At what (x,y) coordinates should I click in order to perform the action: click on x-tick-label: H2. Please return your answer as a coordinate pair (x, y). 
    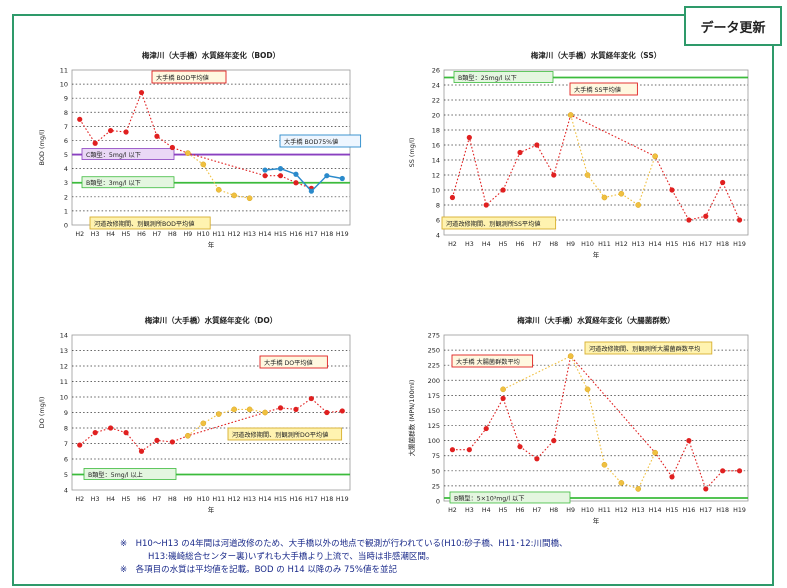
    Looking at the image, I should click on (79, 499).